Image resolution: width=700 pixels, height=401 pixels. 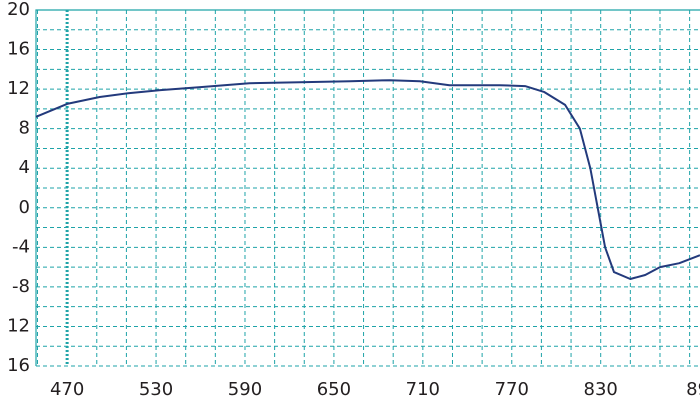 I want to click on x-tick-label: 590, so click(x=245, y=389).